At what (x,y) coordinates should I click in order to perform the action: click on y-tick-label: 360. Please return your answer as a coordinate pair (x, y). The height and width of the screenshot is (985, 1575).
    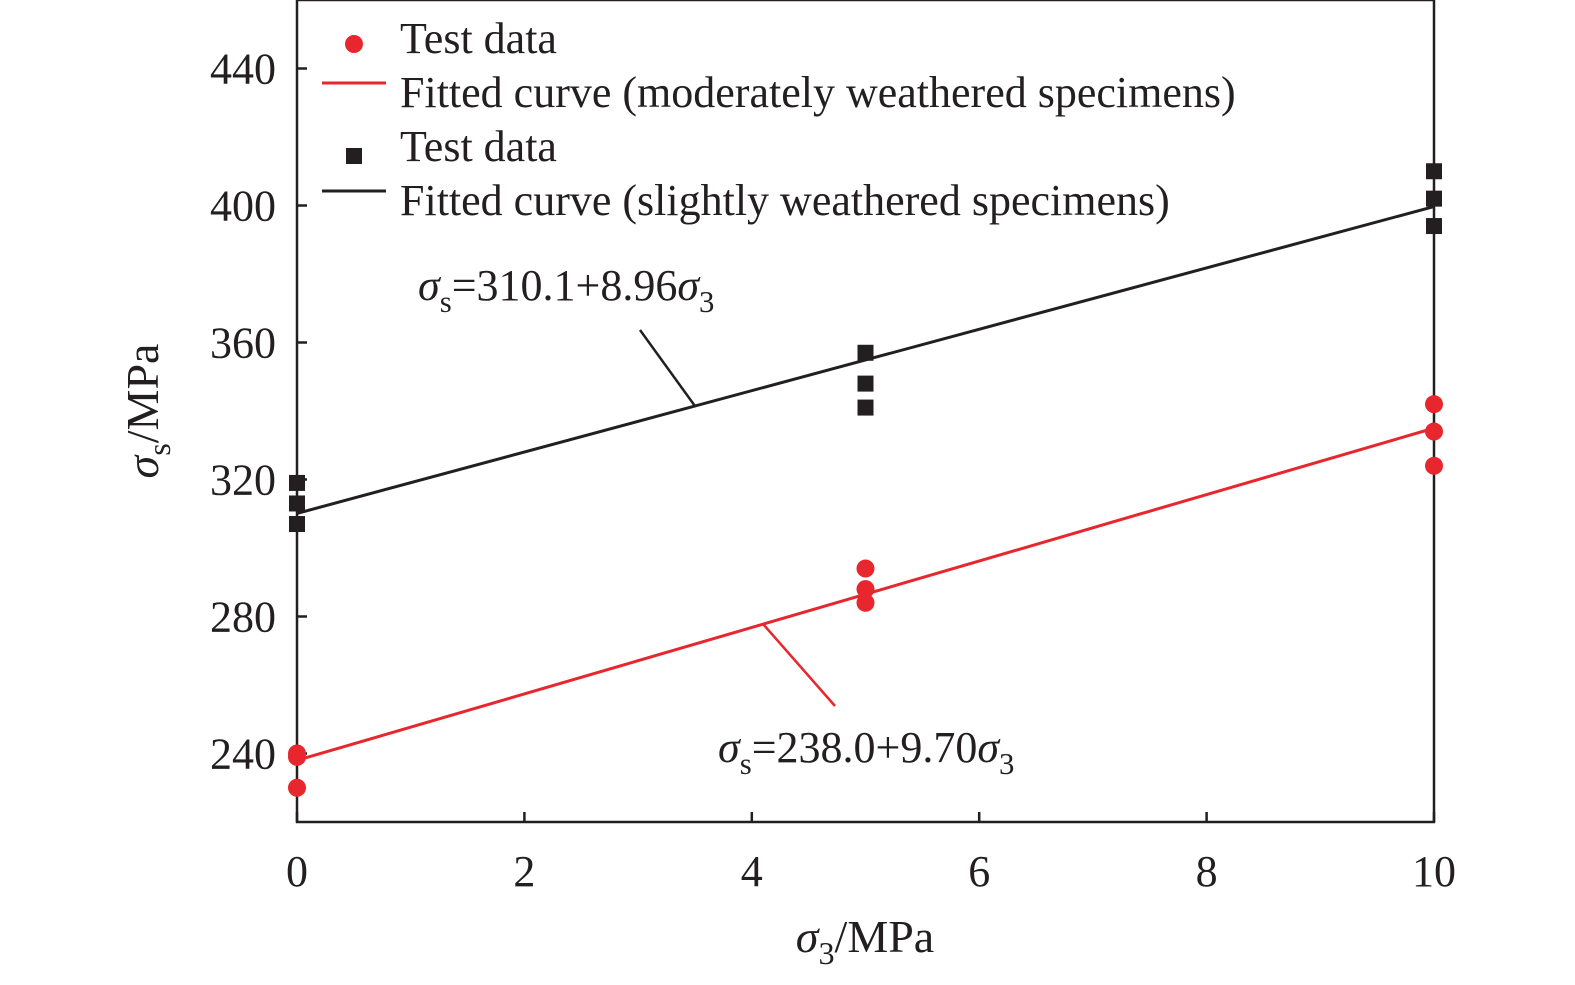
    Looking at the image, I should click on (243, 343).